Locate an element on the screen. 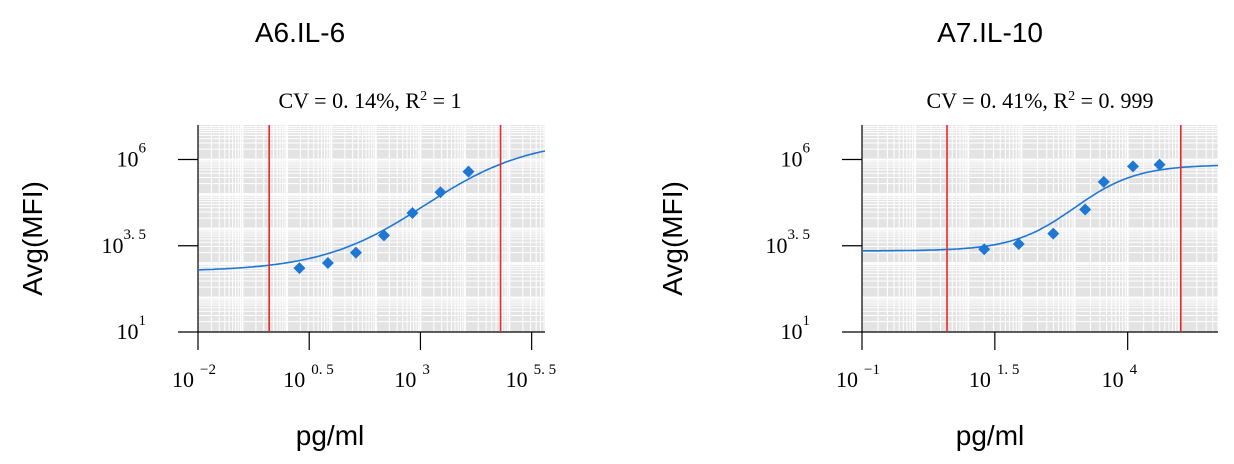 The image size is (1234, 464). x-tick-label: 10 0. 5 is located at coordinates (308, 377).